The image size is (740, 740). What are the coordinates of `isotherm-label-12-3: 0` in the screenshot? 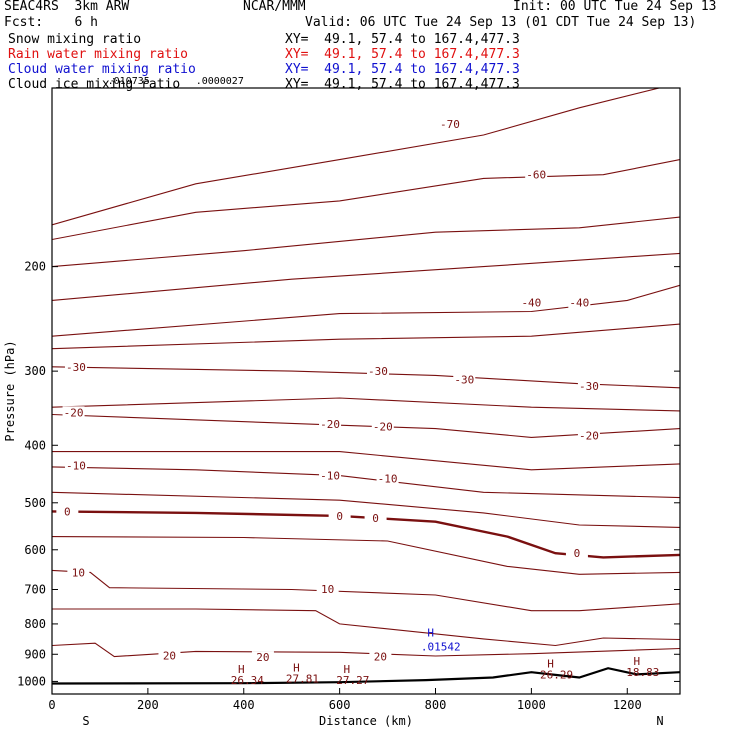 It's located at (577, 553).